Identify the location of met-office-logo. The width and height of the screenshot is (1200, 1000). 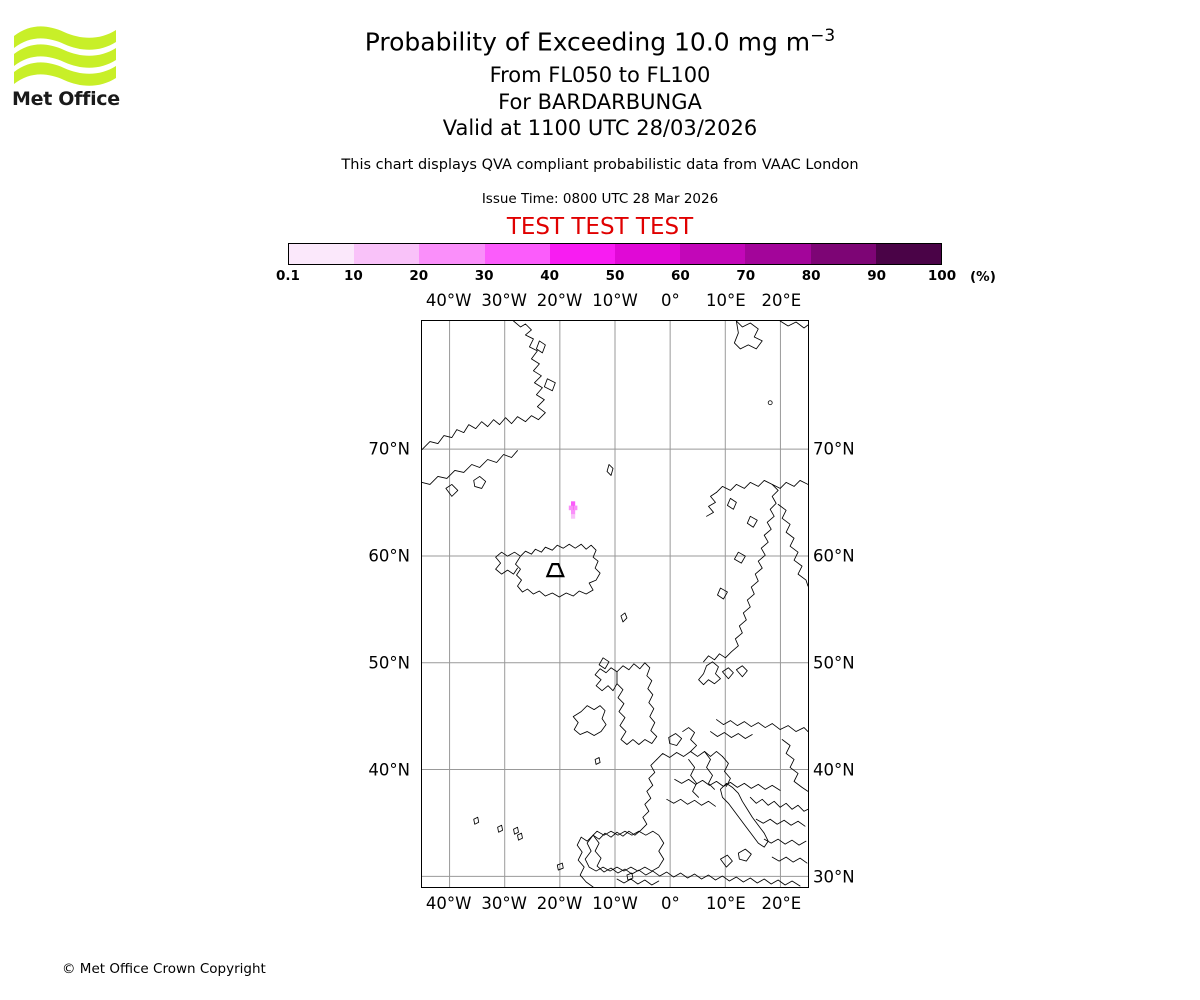
(67, 67).